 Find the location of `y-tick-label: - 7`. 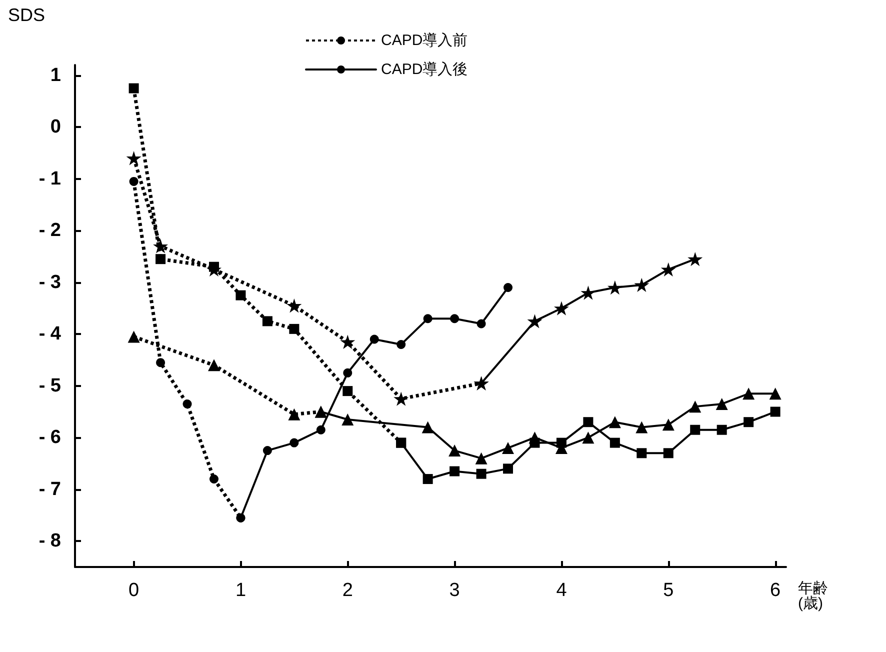

y-tick-label: - 7 is located at coordinates (49, 489).